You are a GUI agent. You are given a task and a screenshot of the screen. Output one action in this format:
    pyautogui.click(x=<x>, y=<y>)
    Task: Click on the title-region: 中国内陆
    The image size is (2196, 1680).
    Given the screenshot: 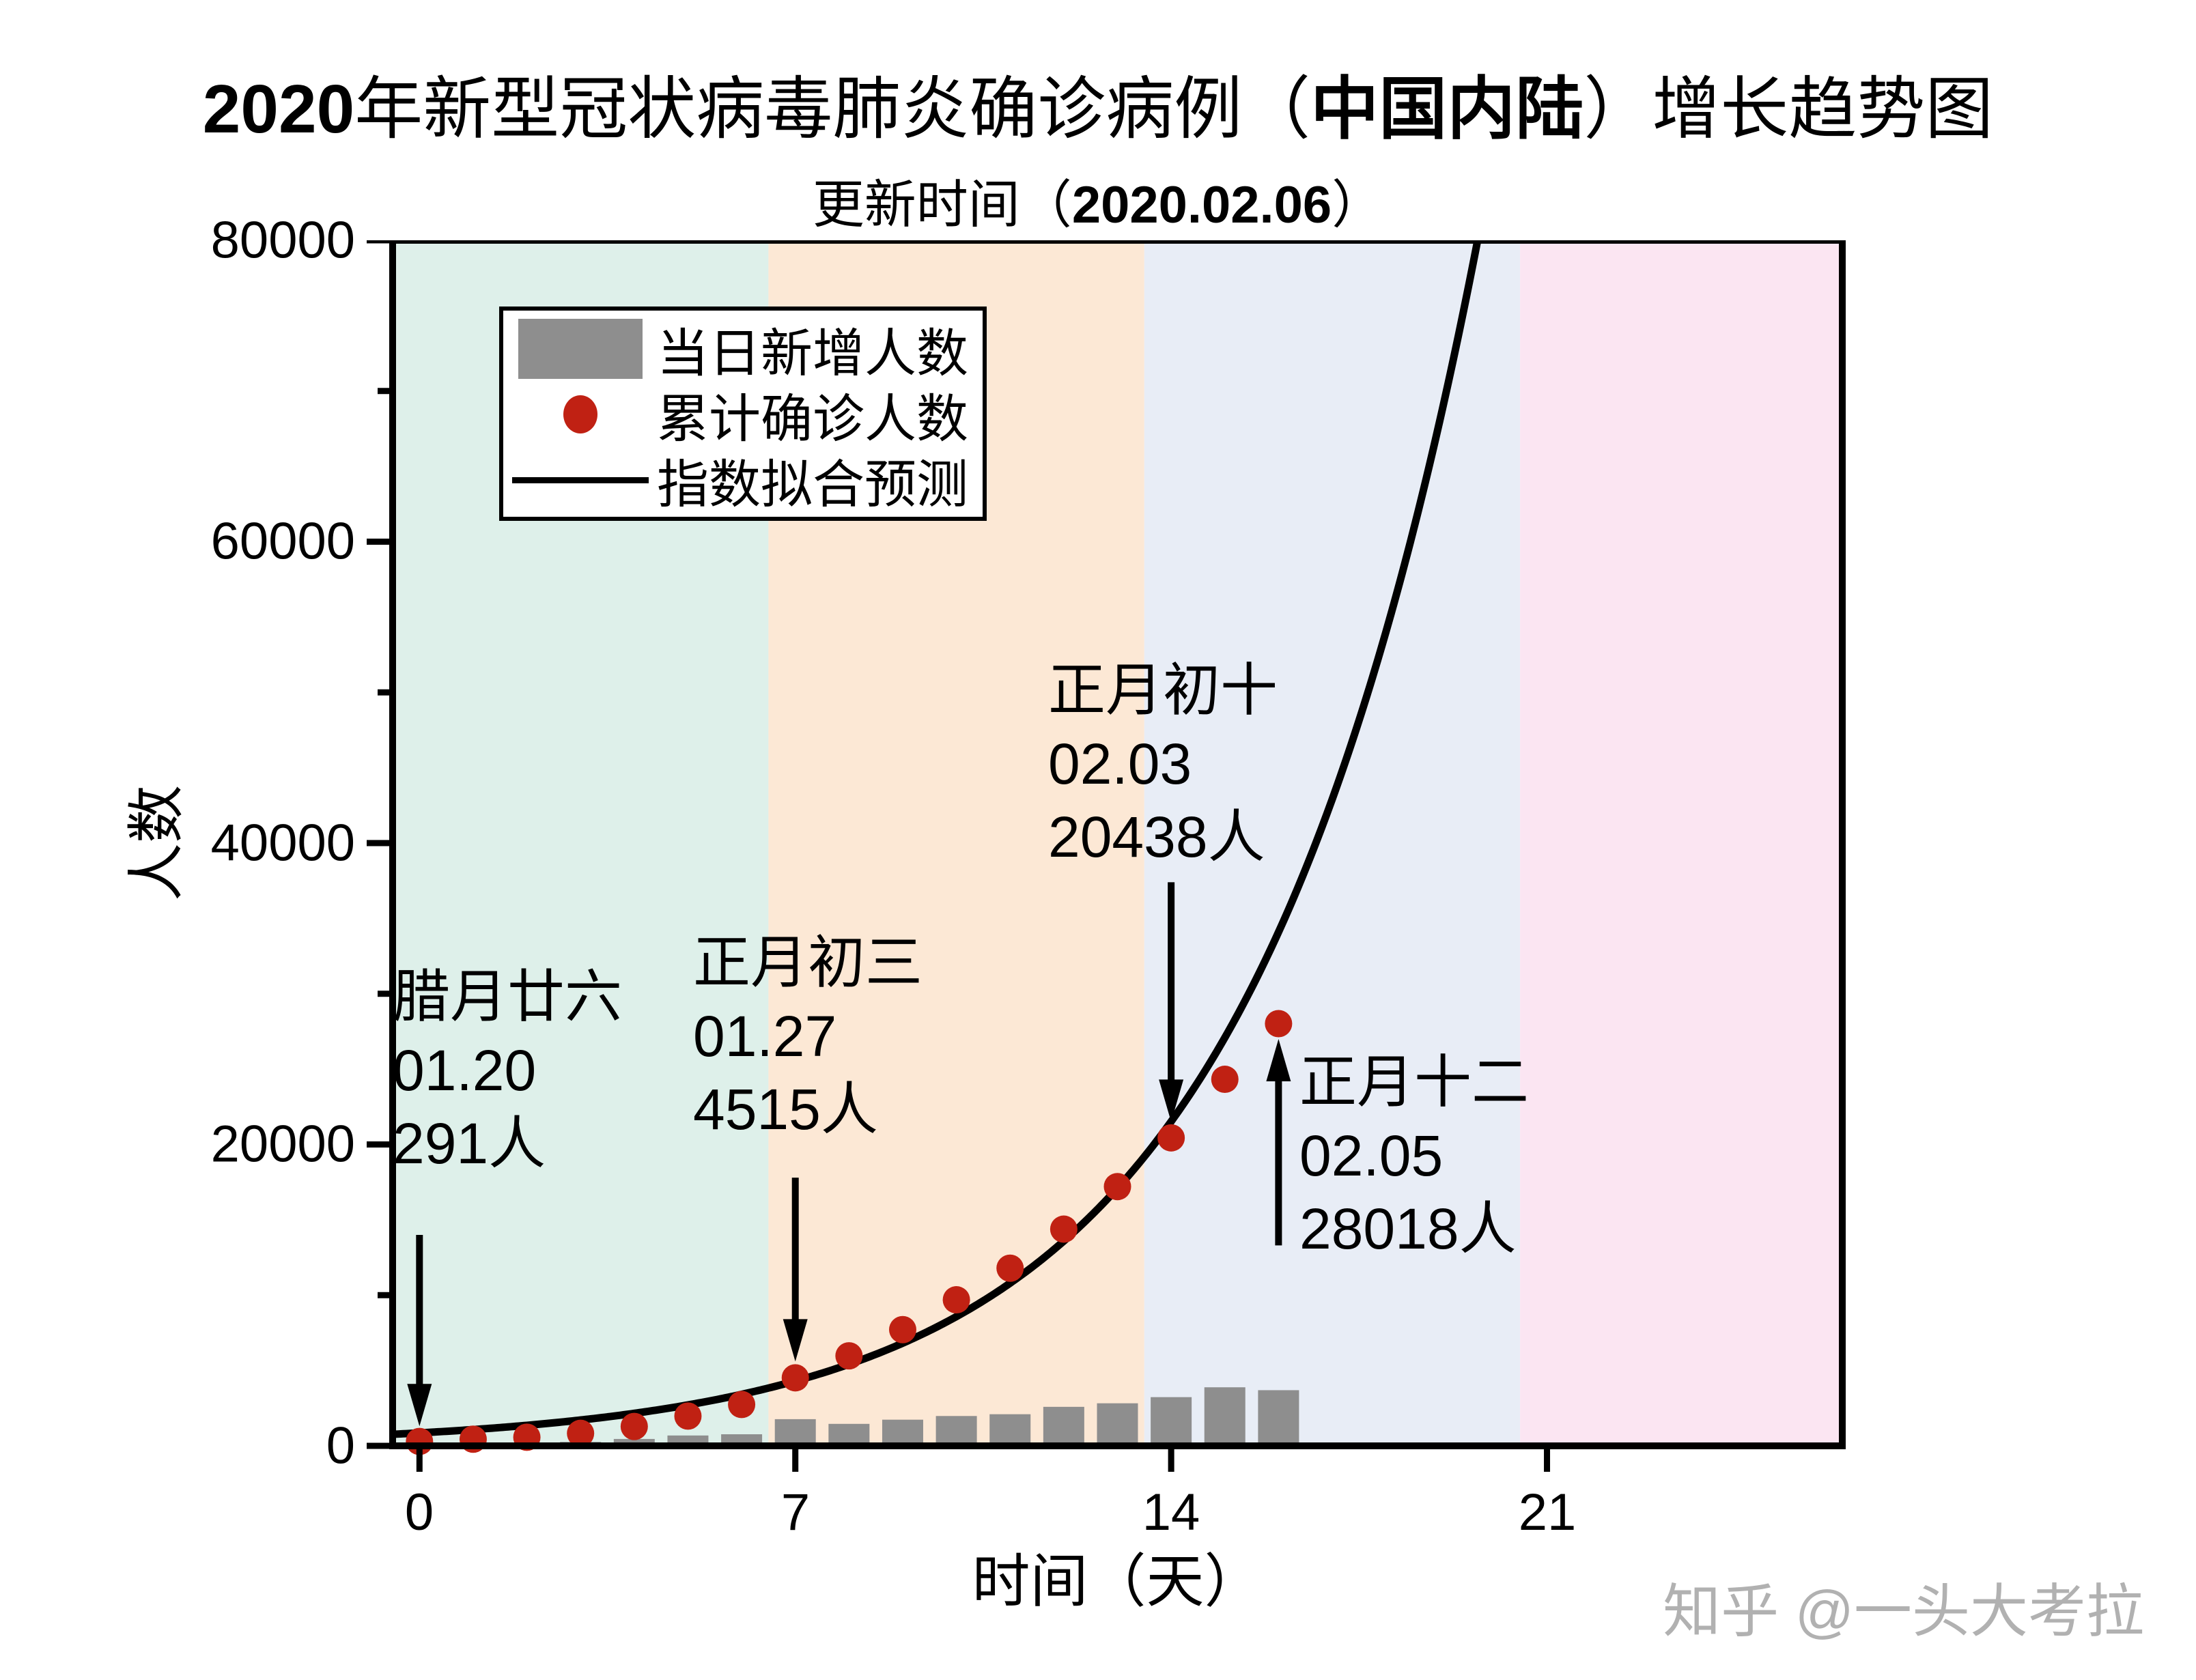 What is the action you would take?
    pyautogui.click(x=1447, y=109)
    